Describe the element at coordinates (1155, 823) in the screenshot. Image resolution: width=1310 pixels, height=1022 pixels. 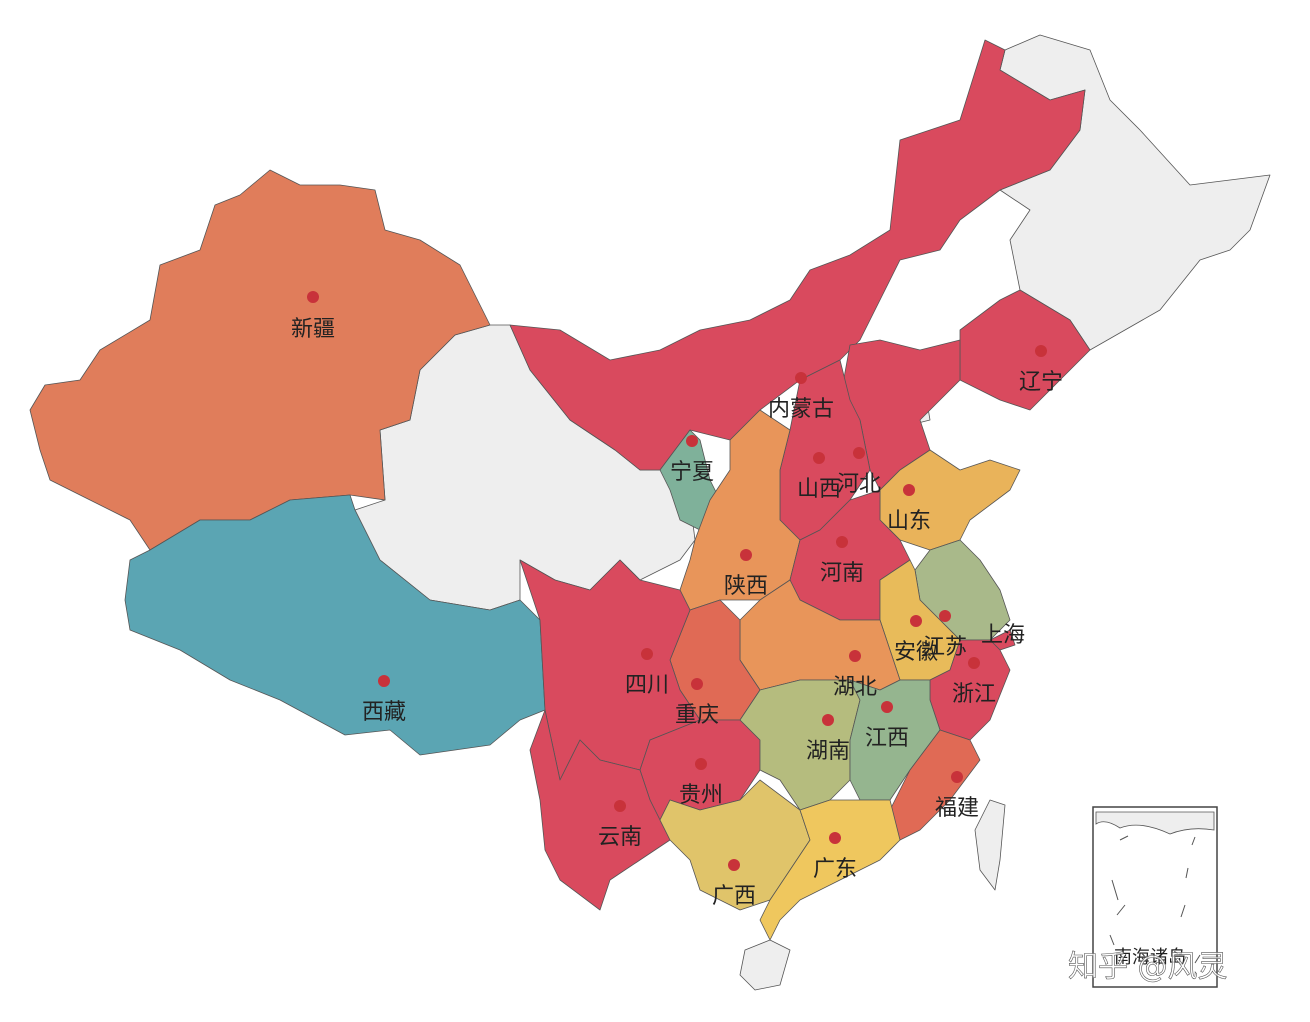
I see `inset-coast` at that location.